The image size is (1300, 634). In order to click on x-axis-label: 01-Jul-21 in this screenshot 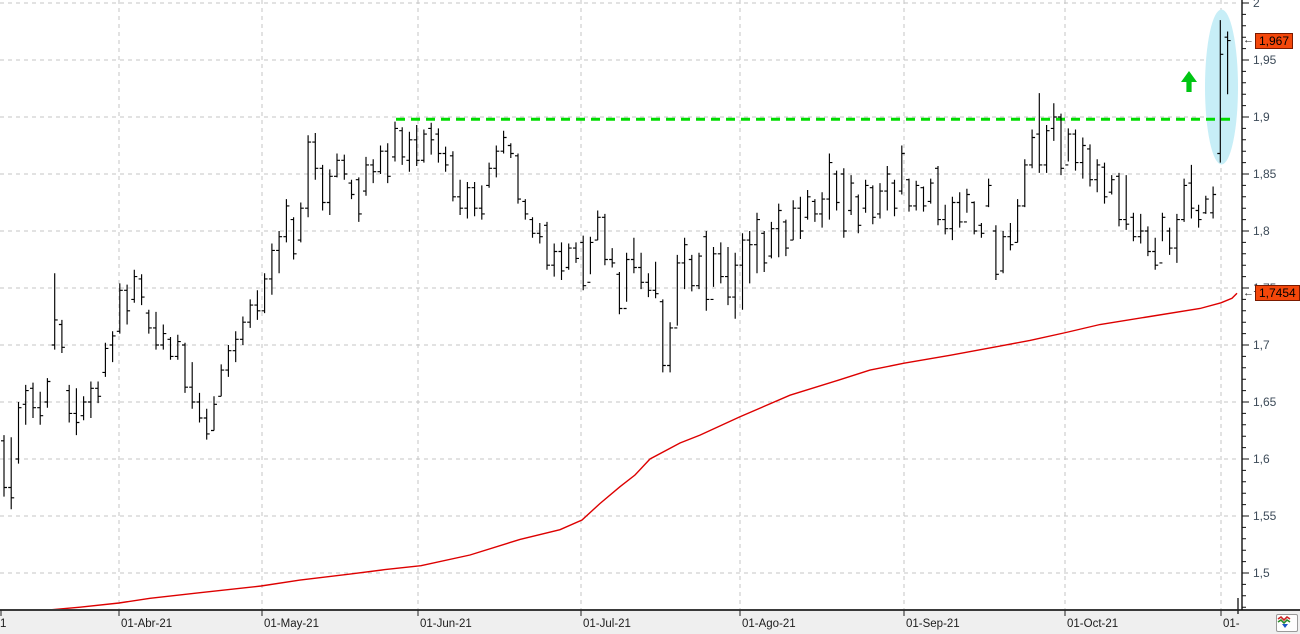, I will do `click(607, 624)`.